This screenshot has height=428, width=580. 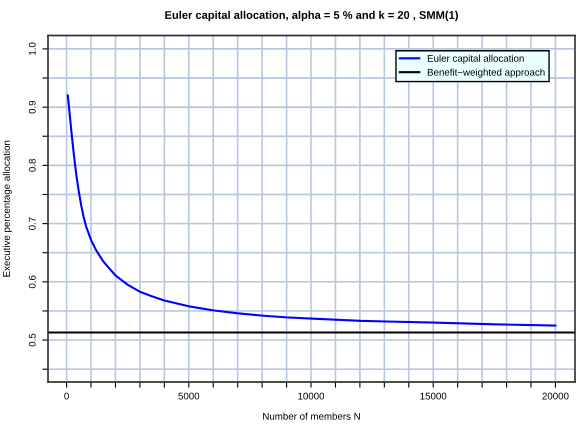 What do you see at coordinates (433, 396) in the screenshot?
I see `x-tick-label: 15000` at bounding box center [433, 396].